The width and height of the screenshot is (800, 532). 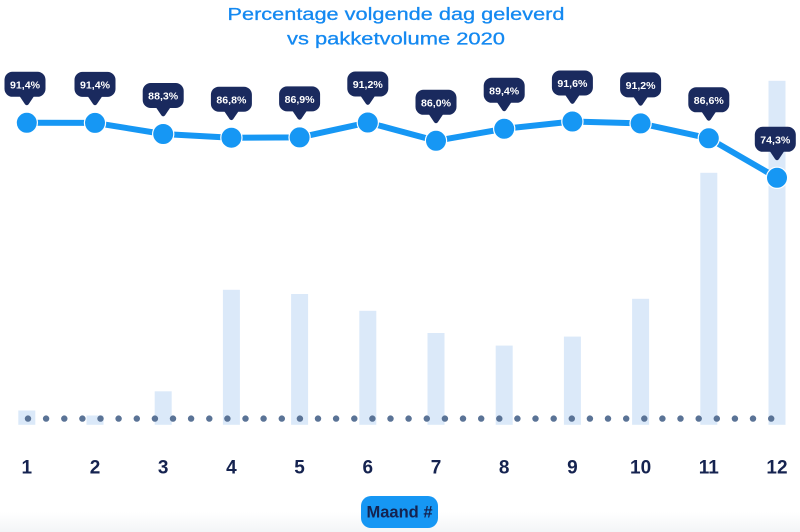 What do you see at coordinates (709, 101) in the screenshot?
I see `svg-text: 86,6%` at bounding box center [709, 101].